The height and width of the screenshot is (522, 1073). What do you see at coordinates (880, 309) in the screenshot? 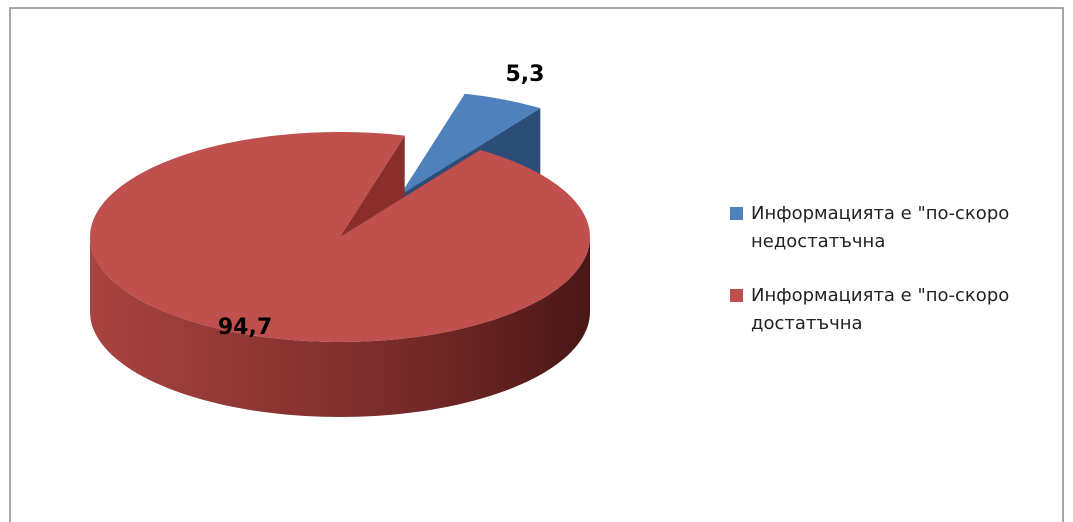
I see `legend-label: Информацията е "по-скоро достатъчна` at bounding box center [880, 309].